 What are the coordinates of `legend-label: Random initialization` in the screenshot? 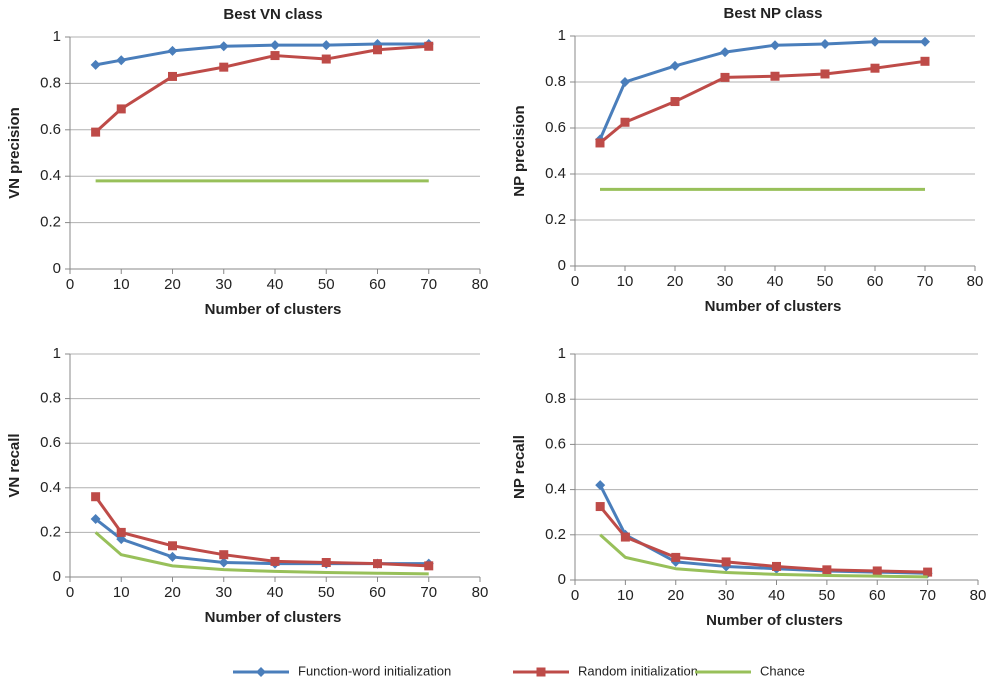 It's located at (638, 670).